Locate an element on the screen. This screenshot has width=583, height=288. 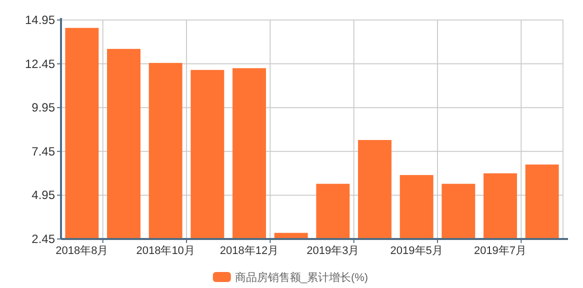
y-tick-label: 2.45 is located at coordinates (44, 239).